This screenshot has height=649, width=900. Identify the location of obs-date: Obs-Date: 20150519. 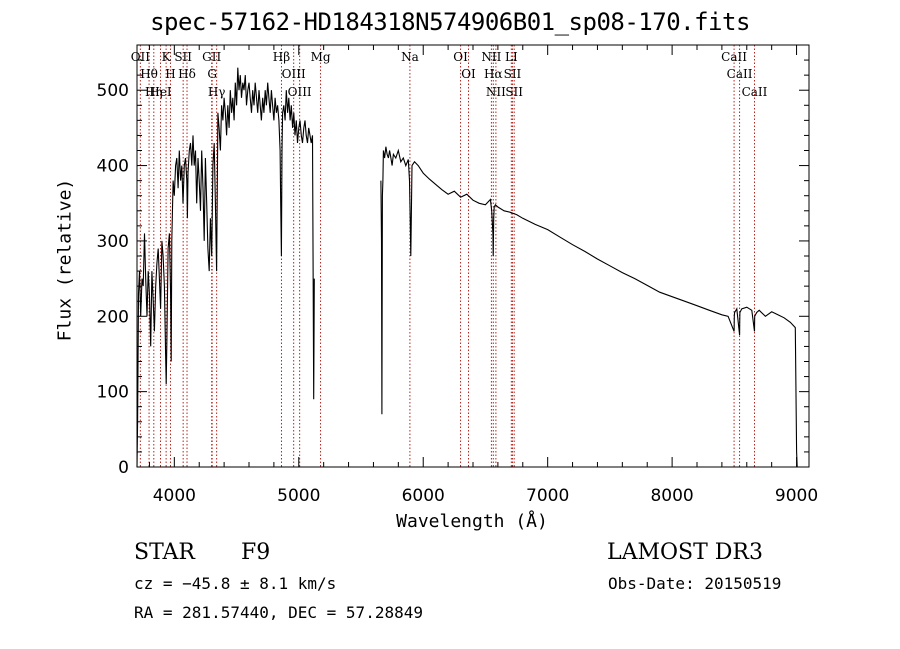
(695, 583).